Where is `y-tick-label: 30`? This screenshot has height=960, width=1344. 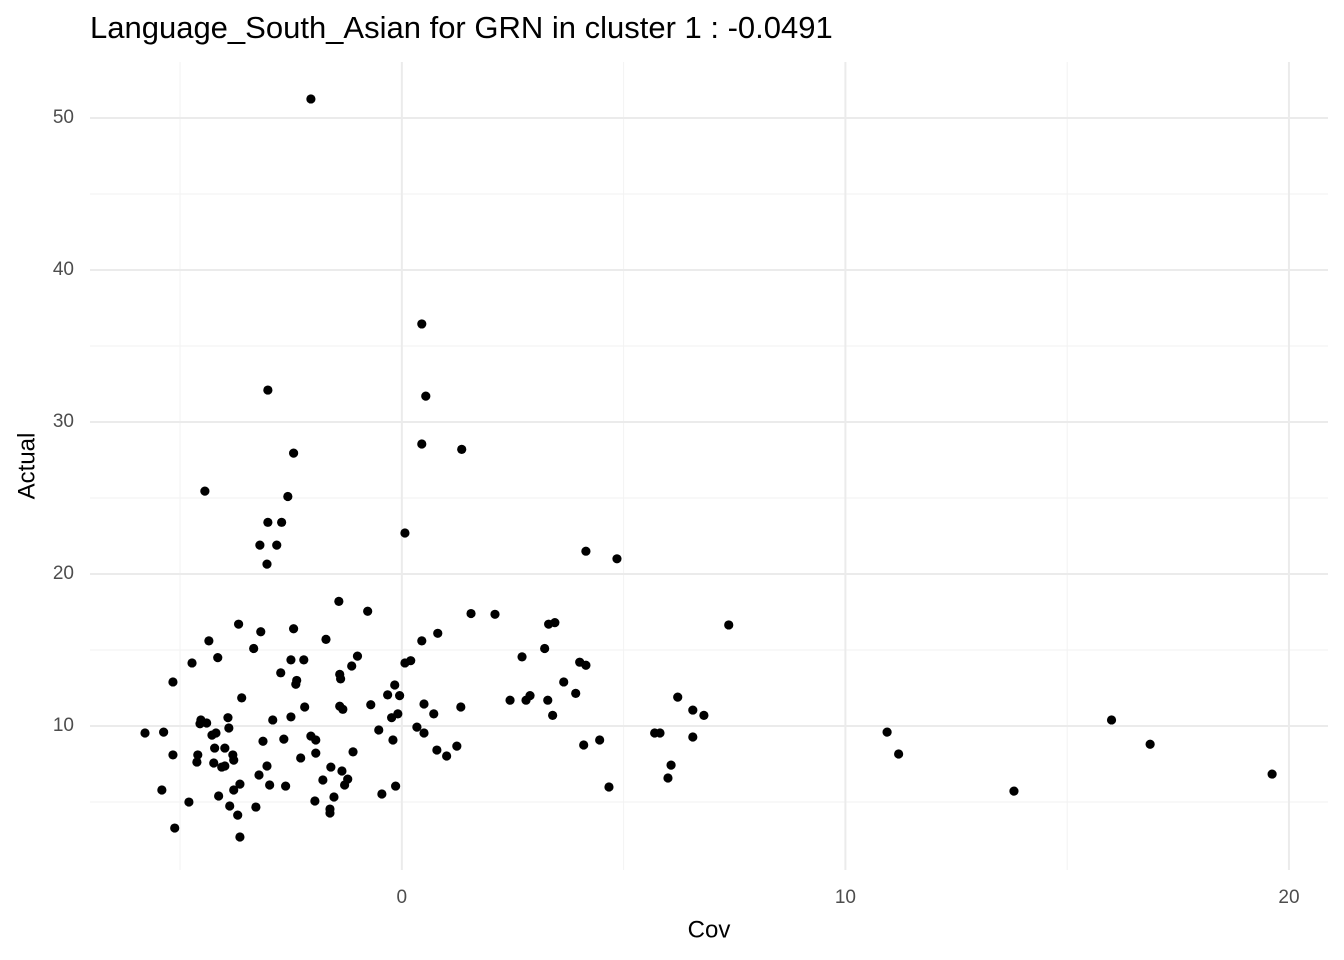 y-tick-label: 30 is located at coordinates (63, 421).